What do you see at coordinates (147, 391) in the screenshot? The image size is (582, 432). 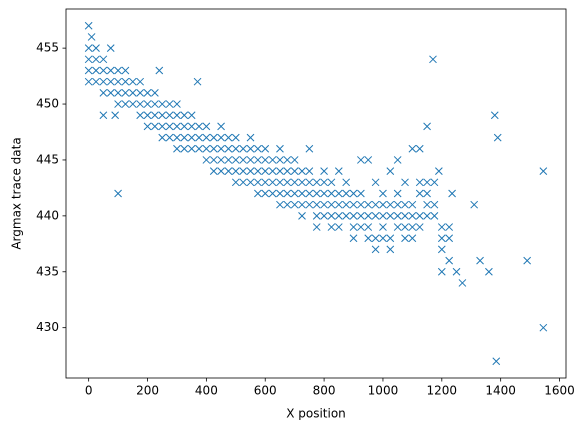 I see `x-tick-label: 200` at bounding box center [147, 391].